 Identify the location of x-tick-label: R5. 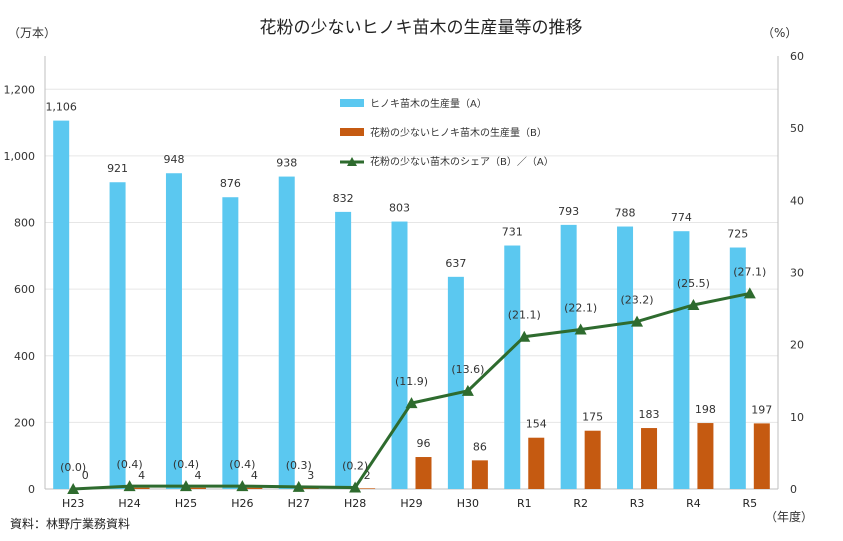
(749, 503).